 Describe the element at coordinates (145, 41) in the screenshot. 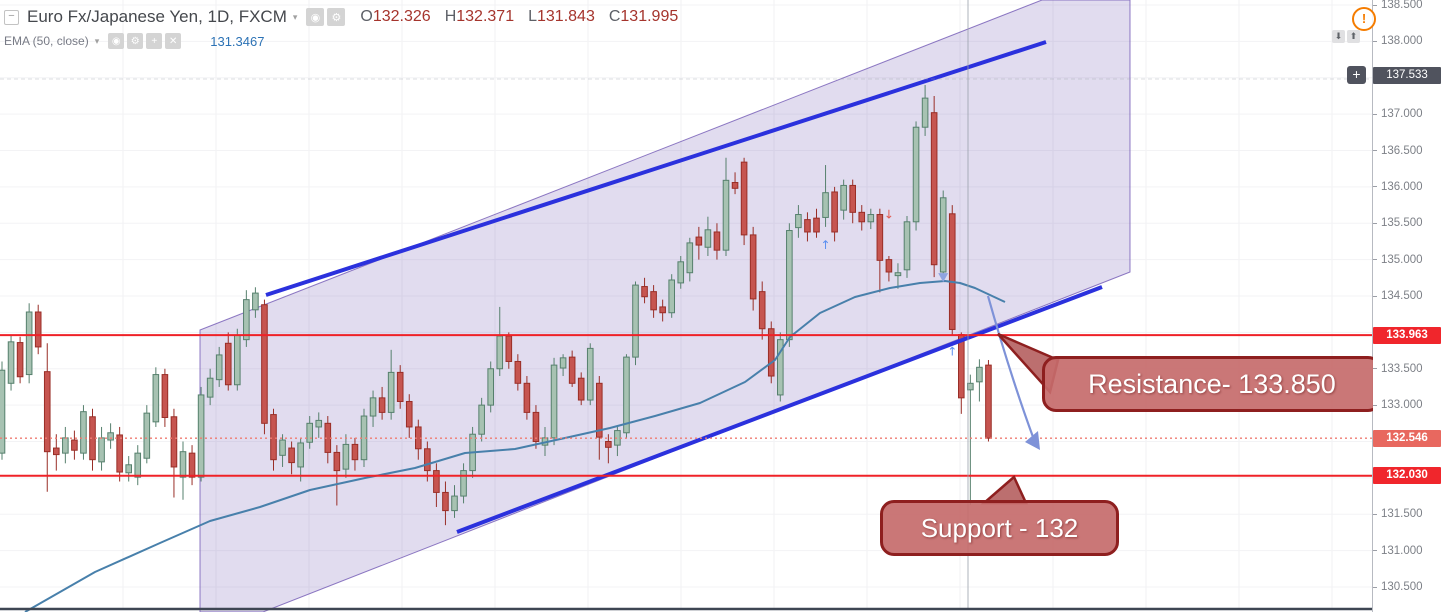

I see `indicator-row-buttons: ◉ ⚙ + ✕` at that location.